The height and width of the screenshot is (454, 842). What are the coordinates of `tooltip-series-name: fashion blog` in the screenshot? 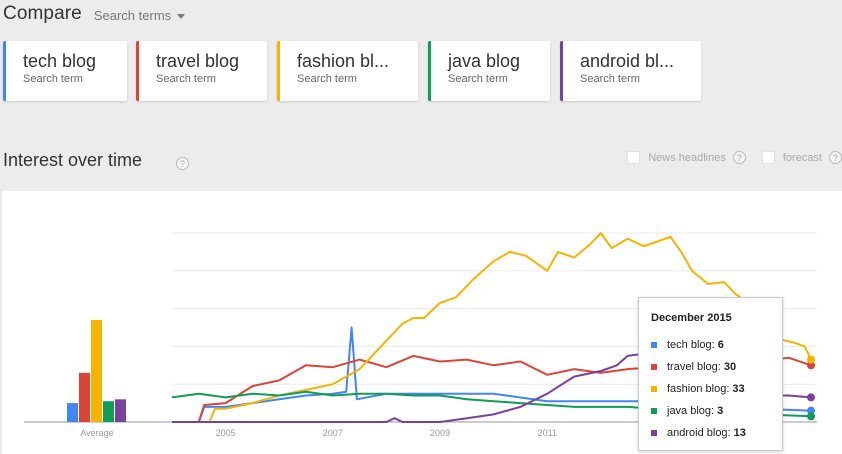 It's located at (697, 389).